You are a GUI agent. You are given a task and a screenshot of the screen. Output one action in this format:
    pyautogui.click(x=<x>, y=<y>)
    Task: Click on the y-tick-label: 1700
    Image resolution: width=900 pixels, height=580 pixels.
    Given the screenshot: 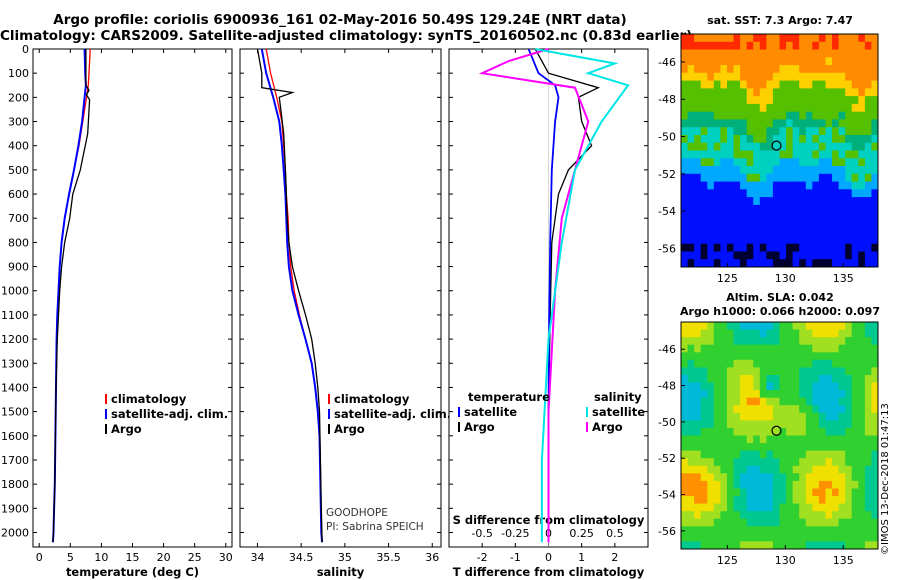 What is the action you would take?
    pyautogui.click(x=15, y=460)
    